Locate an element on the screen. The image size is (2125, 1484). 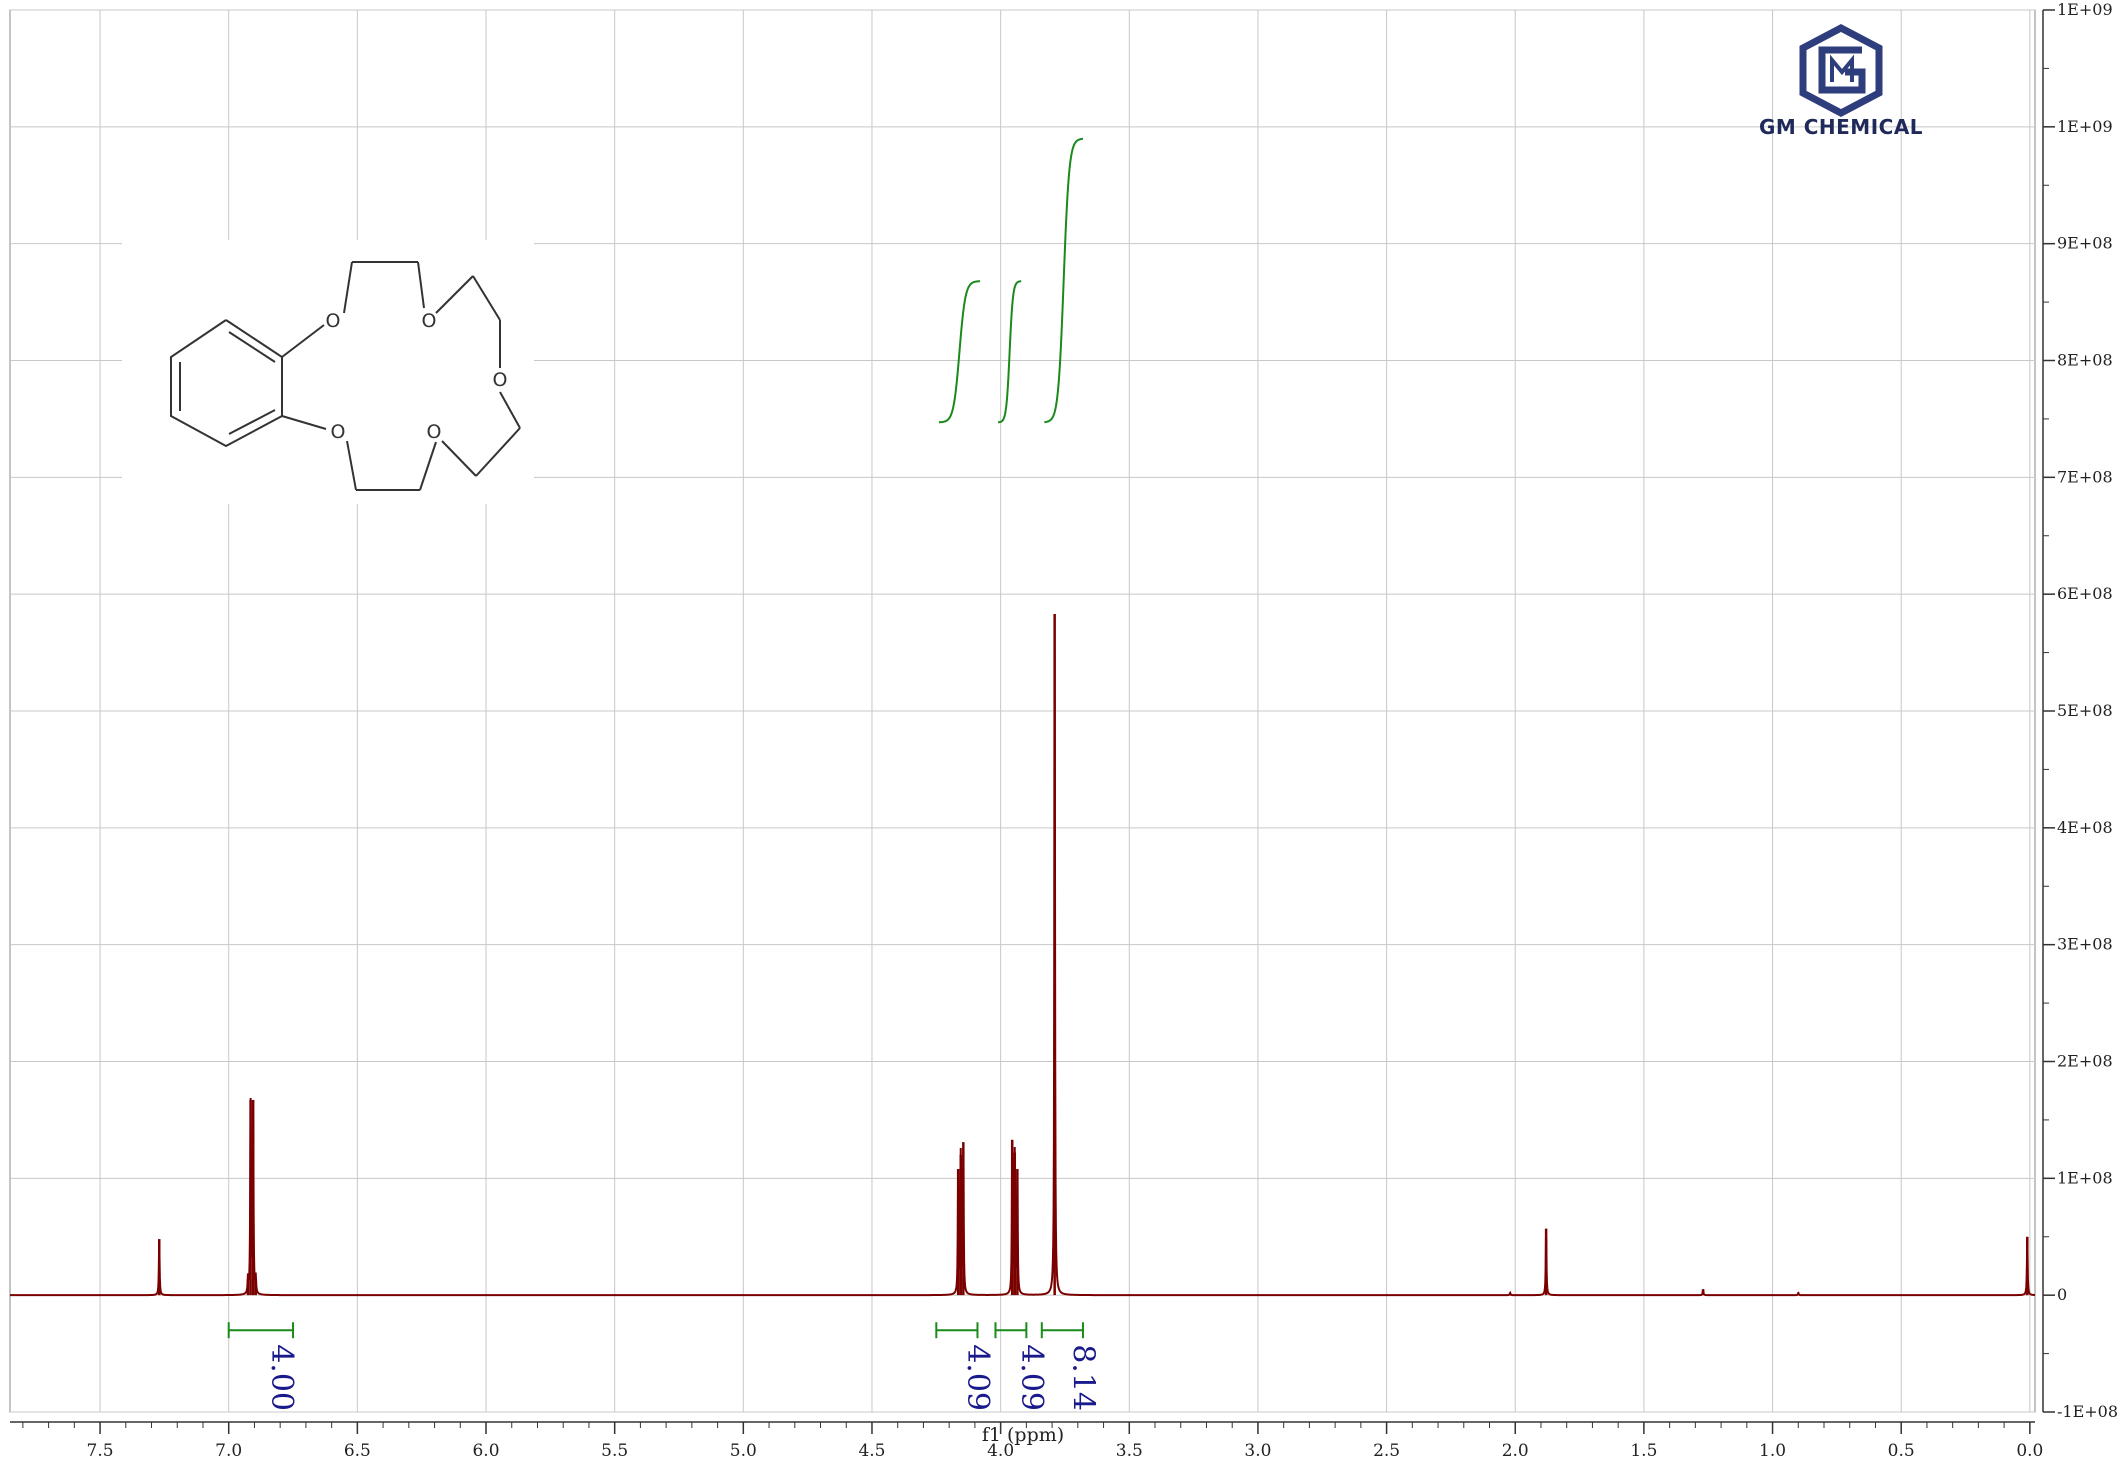
x-tick-label: 2.5 is located at coordinates (1386, 1451).